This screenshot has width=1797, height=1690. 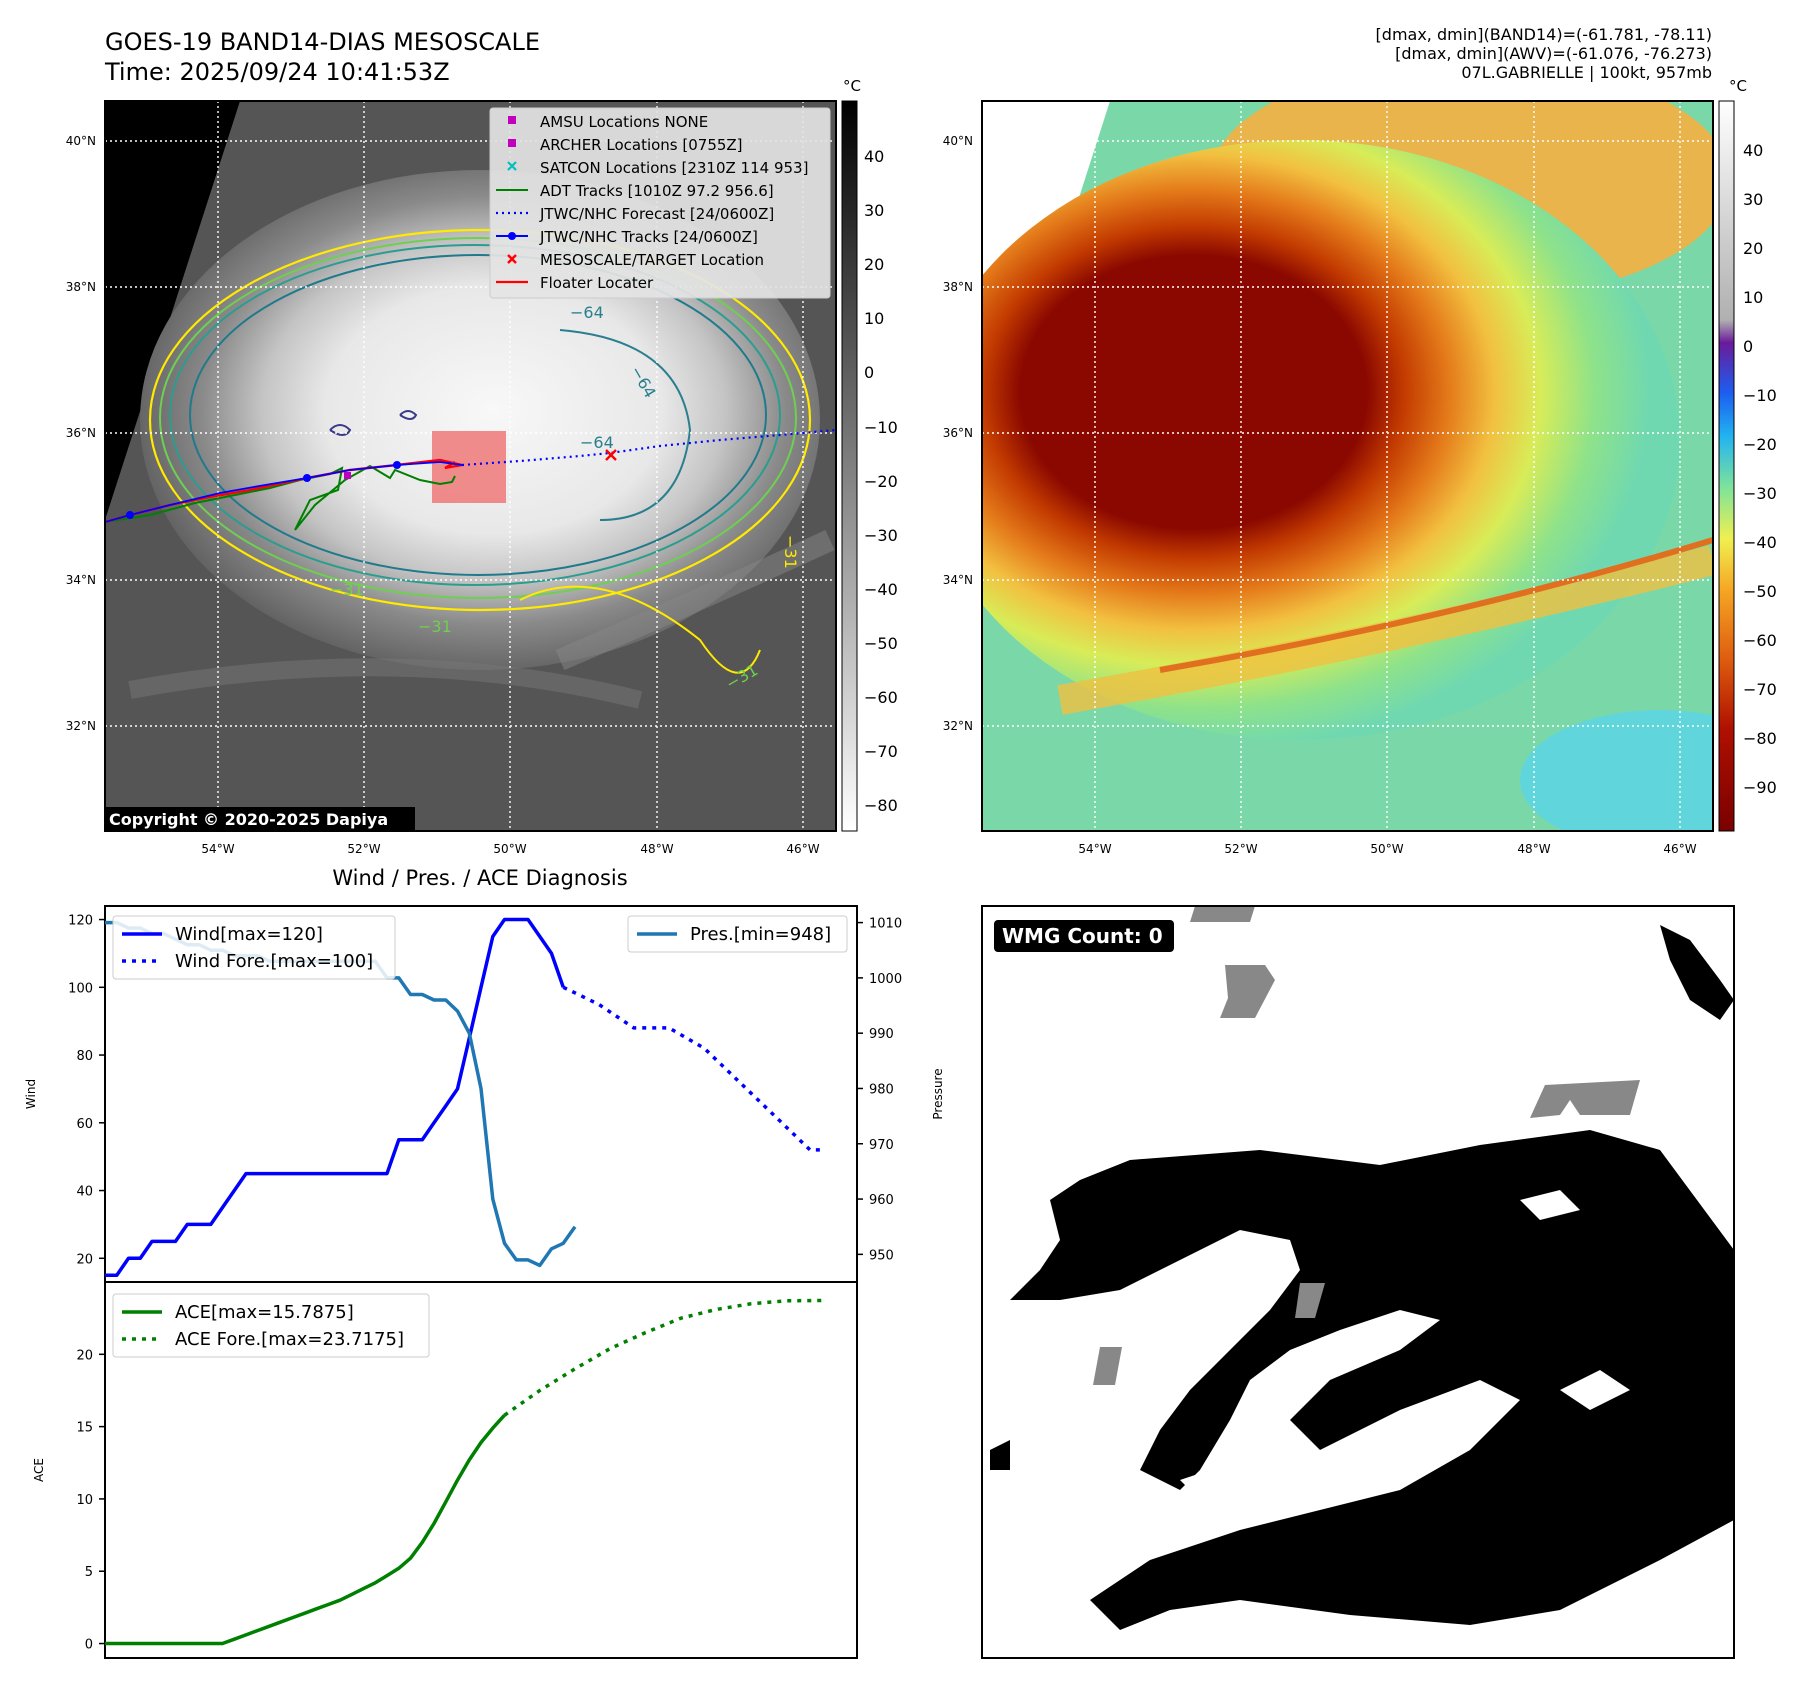 What do you see at coordinates (305, 1530) in the screenshot?
I see `ace-series-line` at bounding box center [305, 1530].